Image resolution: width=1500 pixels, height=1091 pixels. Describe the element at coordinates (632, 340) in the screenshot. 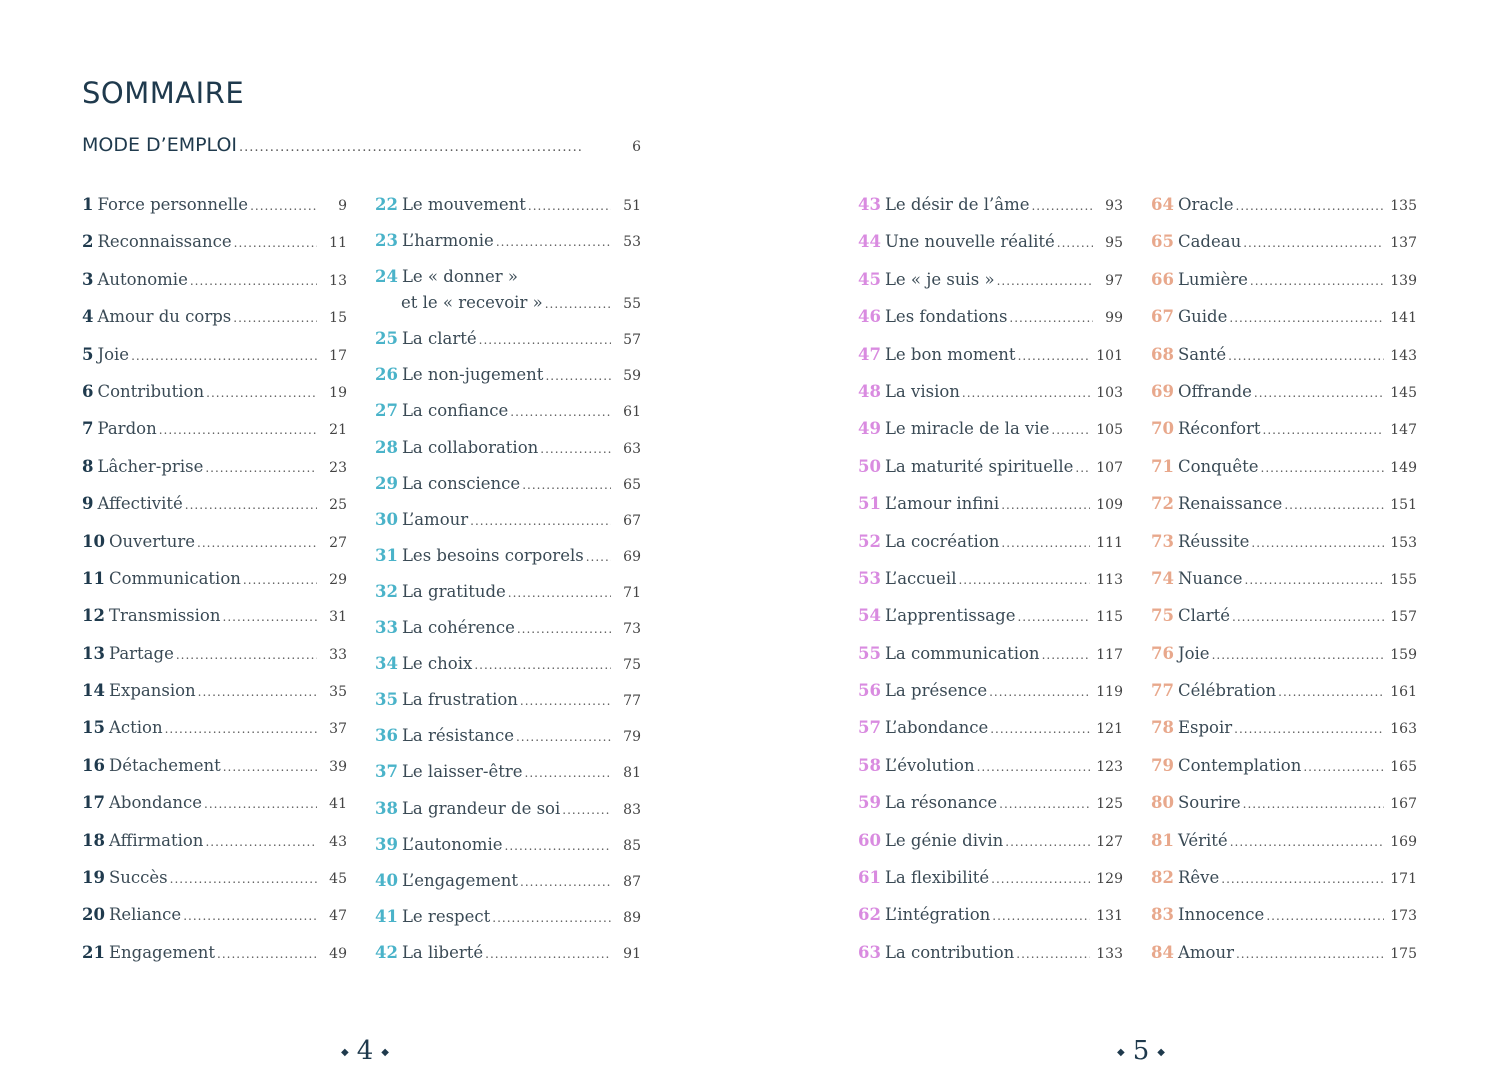

I see `entry-page: 57` at that location.